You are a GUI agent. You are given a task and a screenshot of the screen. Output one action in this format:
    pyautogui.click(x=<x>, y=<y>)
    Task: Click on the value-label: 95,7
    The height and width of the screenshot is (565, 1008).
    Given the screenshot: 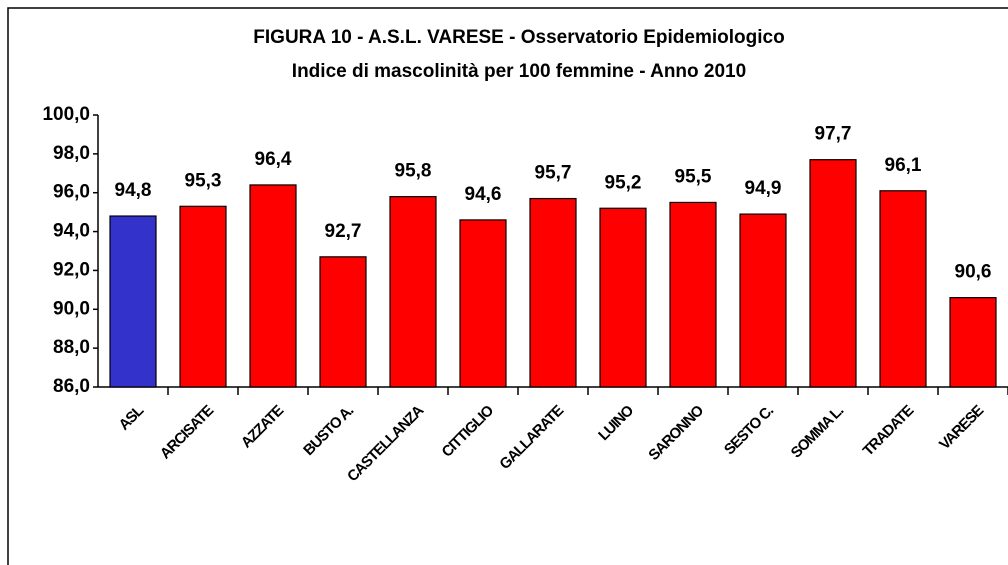 What is the action you would take?
    pyautogui.click(x=553, y=173)
    